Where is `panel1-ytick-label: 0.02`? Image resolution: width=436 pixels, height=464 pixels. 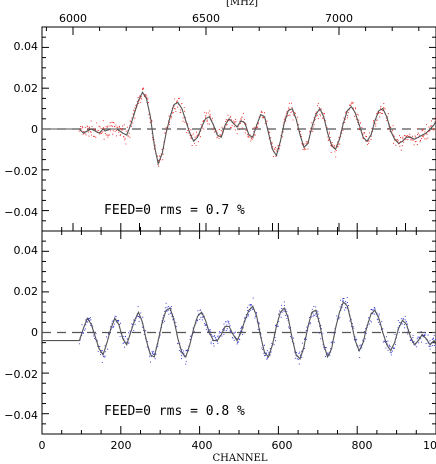 panel1-ytick-label: 0.02 is located at coordinates (26, 88).